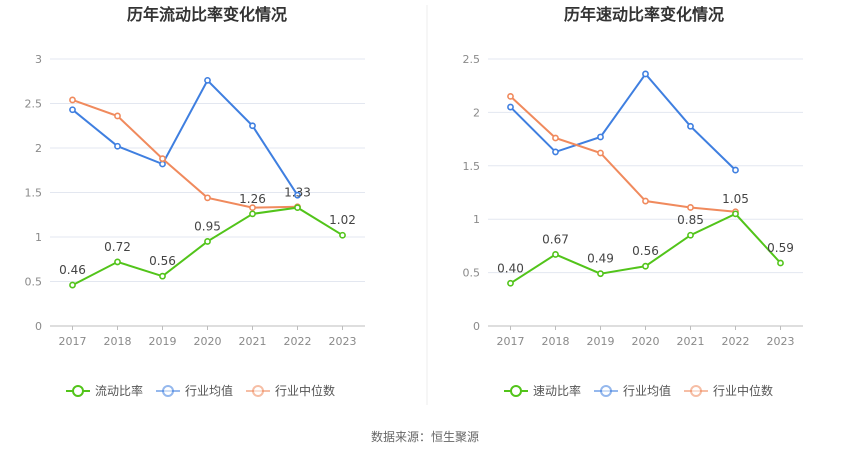 The height and width of the screenshot is (459, 850). Describe the element at coordinates (600, 259) in the screenshot. I see `data-label: 0.49` at that location.